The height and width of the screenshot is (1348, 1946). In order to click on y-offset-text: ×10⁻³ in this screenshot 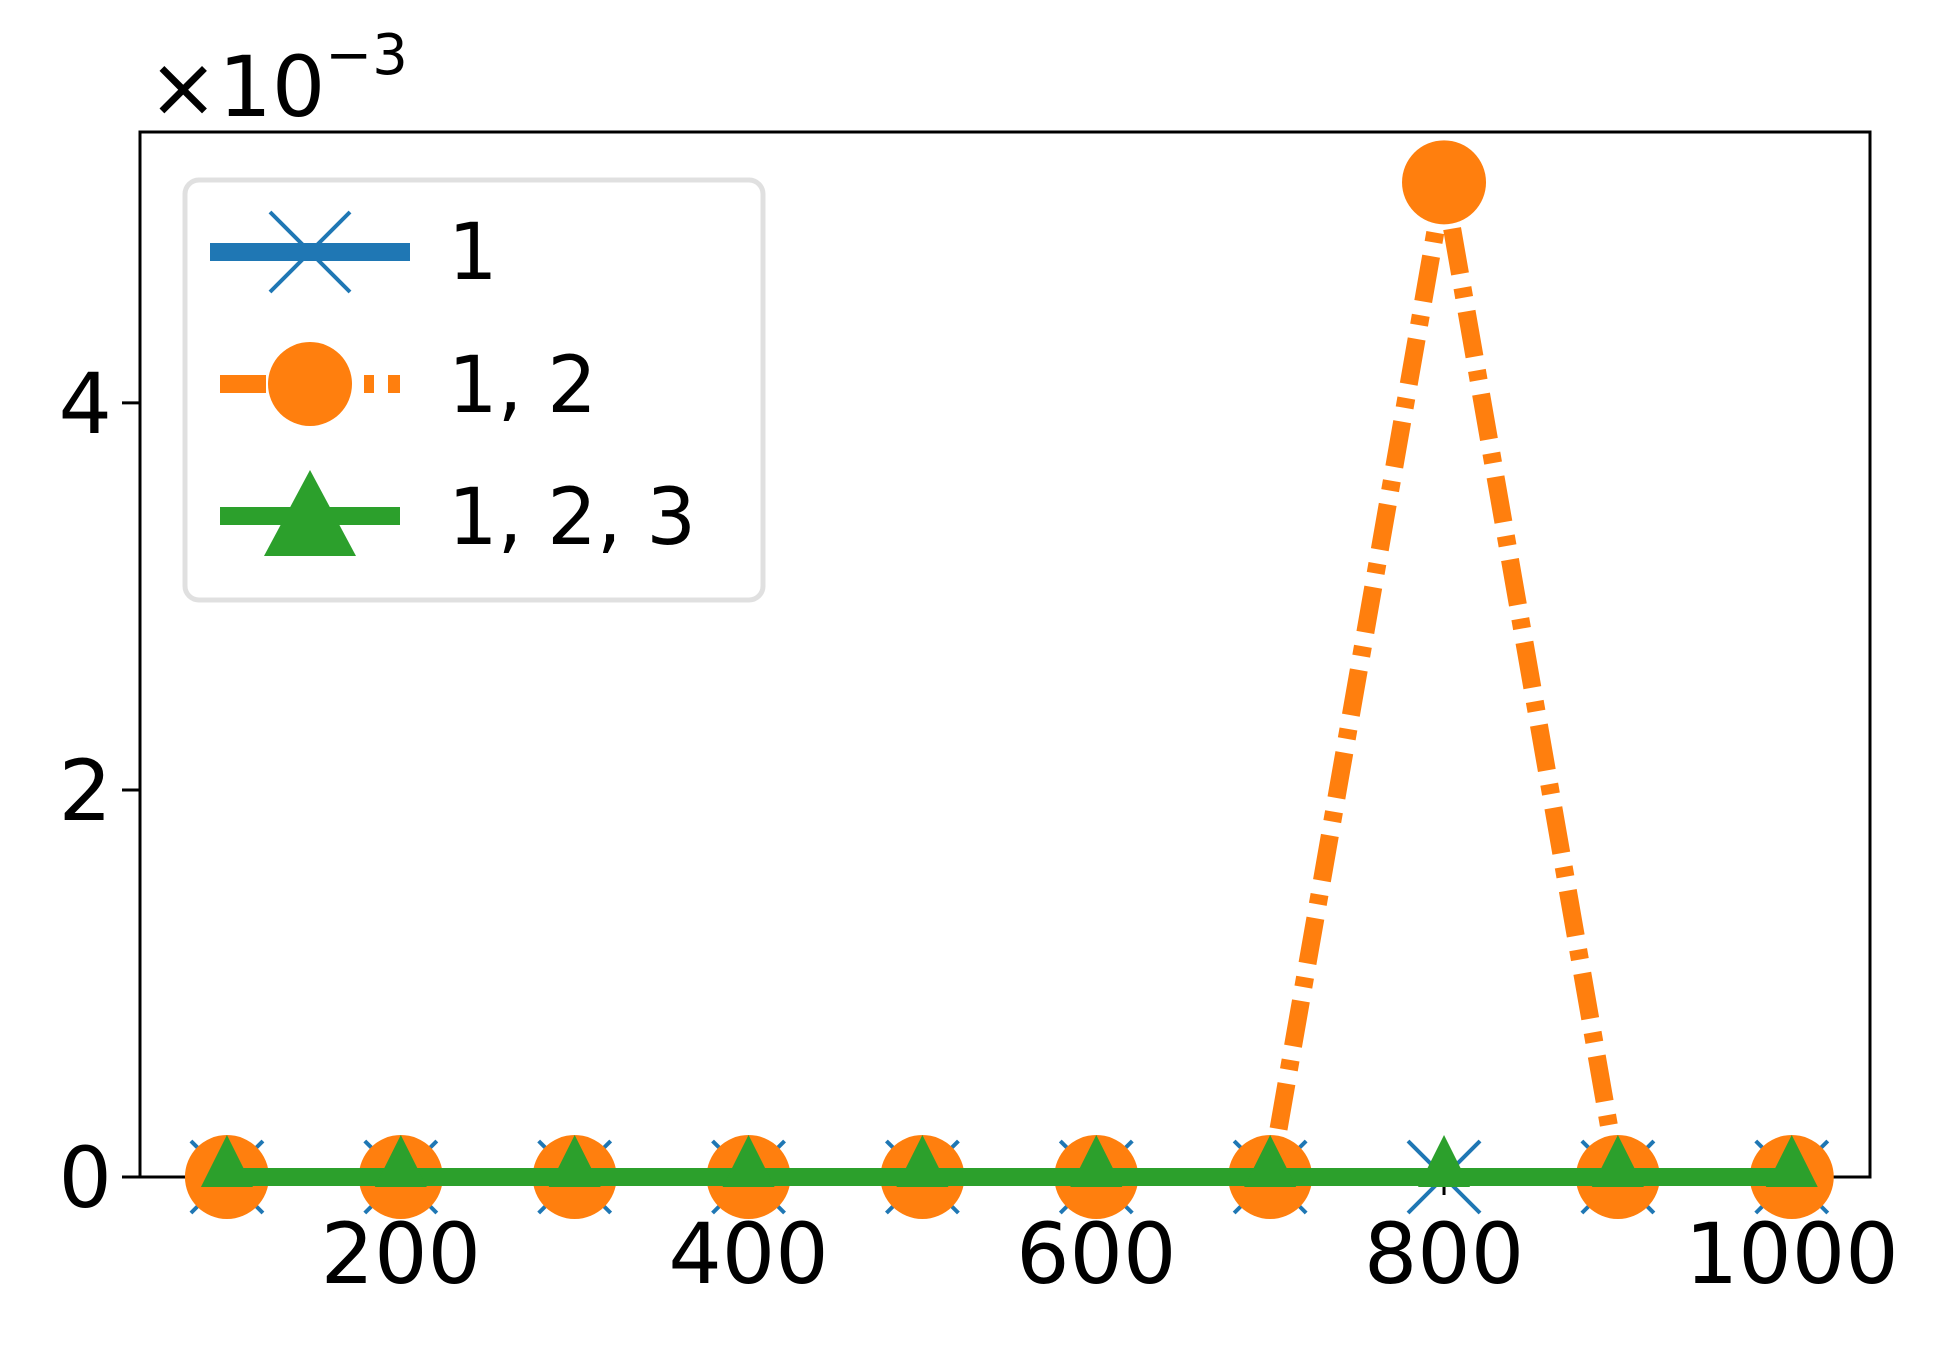, I will do `click(278, 79)`.